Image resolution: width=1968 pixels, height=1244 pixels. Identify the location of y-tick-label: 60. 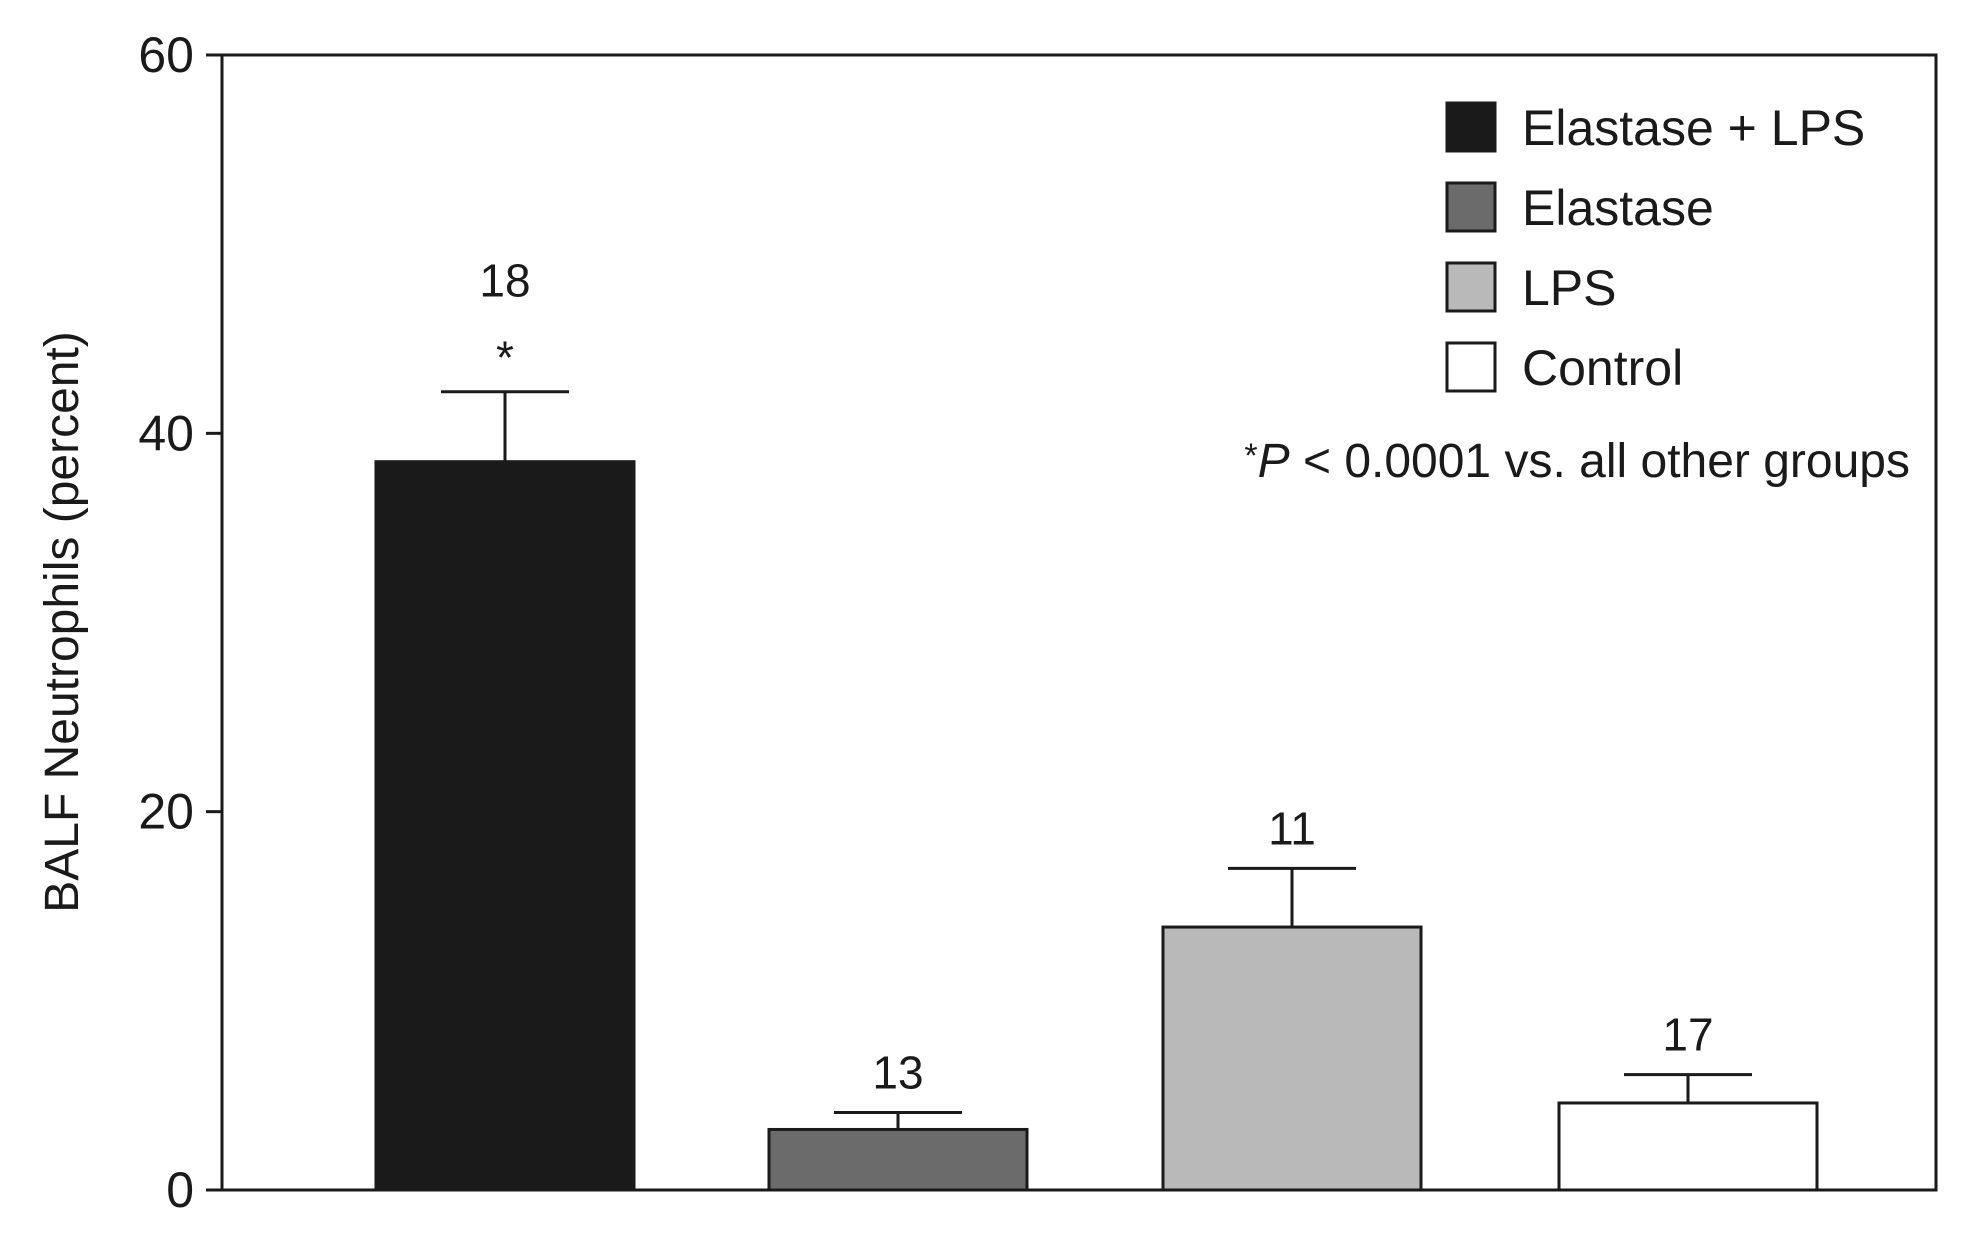
(166, 55).